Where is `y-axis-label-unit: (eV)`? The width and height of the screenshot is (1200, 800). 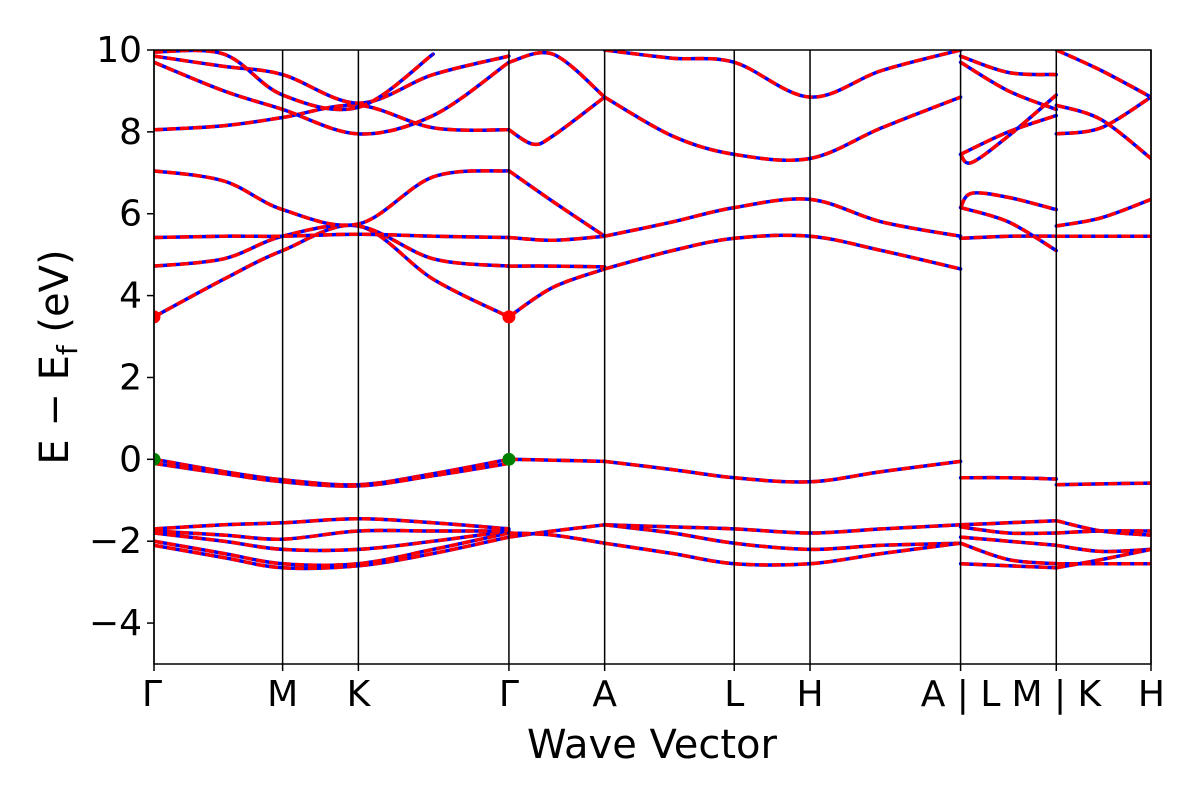
y-axis-label-unit: (eV) is located at coordinates (55, 297).